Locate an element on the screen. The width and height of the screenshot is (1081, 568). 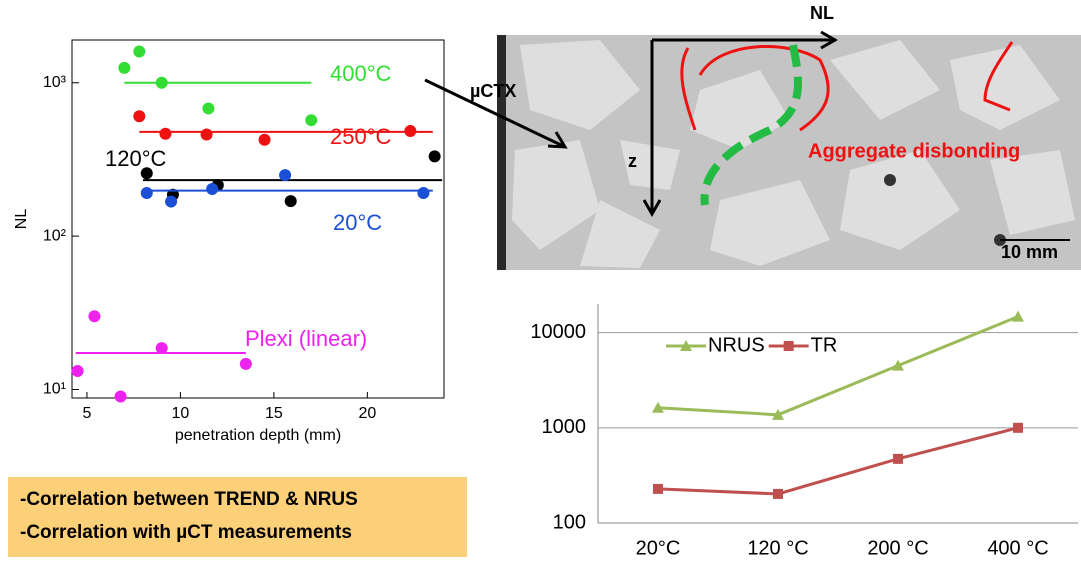
x-tick-label: 10 is located at coordinates (181, 413).